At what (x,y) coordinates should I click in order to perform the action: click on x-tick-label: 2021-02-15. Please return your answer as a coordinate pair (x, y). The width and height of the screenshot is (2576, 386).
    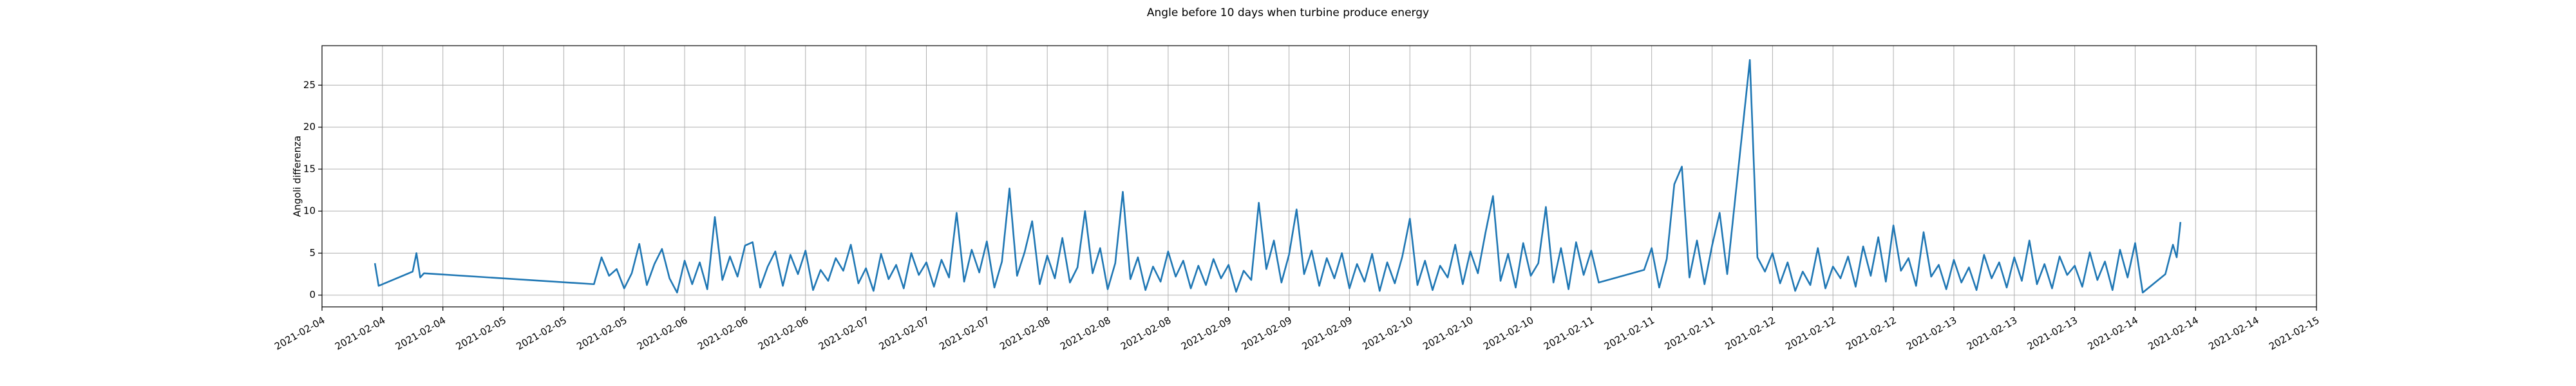
    Looking at the image, I should click on (2295, 334).